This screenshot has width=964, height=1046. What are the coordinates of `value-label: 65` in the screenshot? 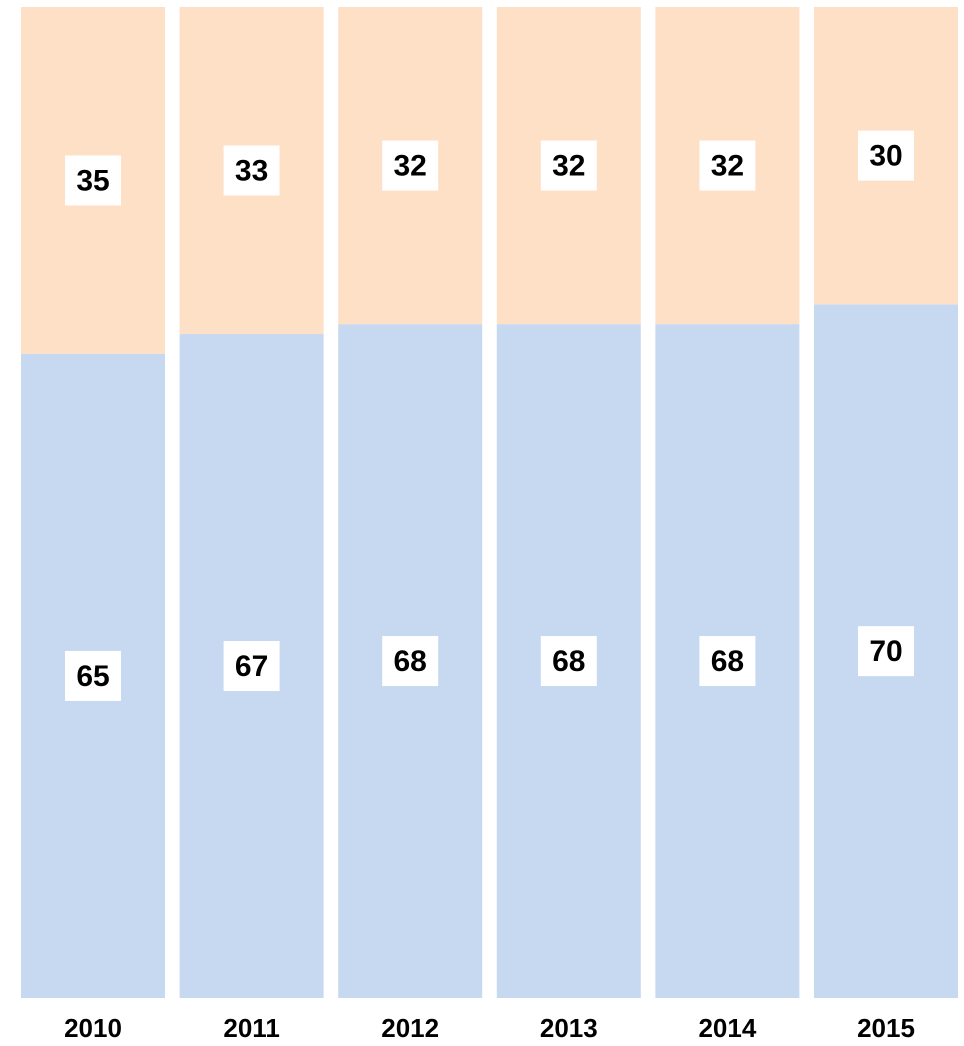 It's located at (92, 676).